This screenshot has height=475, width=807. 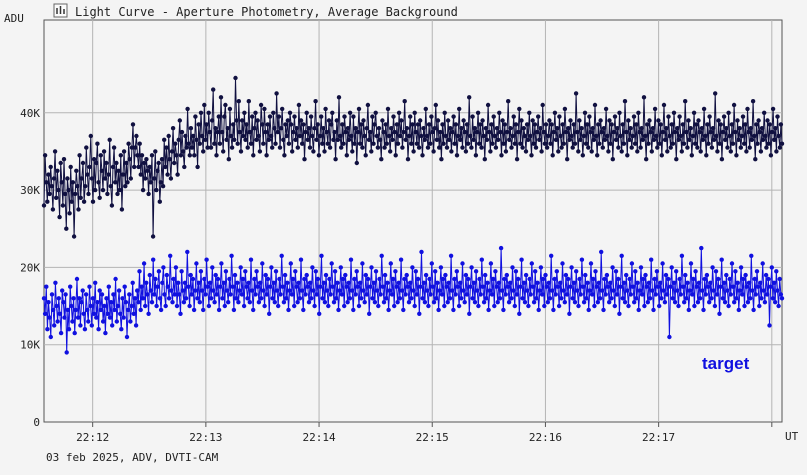 I want to click on chart-icon, so click(x=60, y=10).